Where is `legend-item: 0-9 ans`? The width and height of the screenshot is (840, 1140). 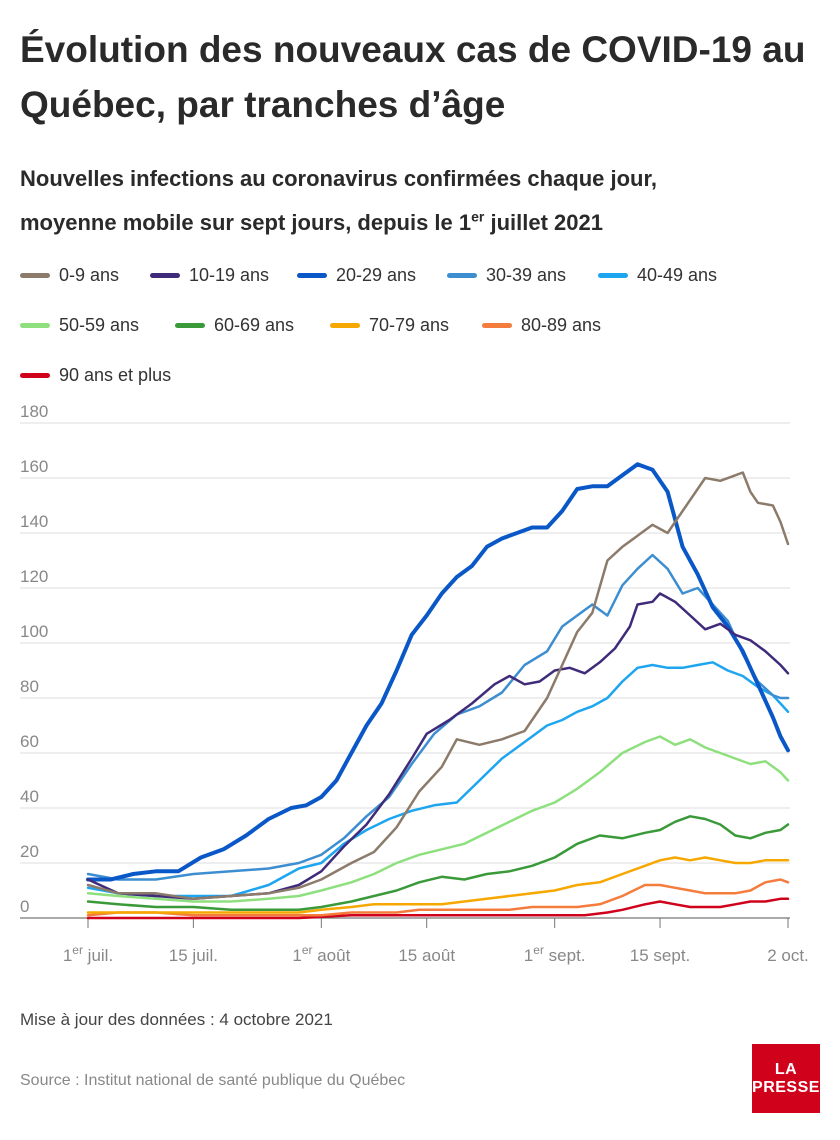 legend-item: 0-9 ans is located at coordinates (69, 275).